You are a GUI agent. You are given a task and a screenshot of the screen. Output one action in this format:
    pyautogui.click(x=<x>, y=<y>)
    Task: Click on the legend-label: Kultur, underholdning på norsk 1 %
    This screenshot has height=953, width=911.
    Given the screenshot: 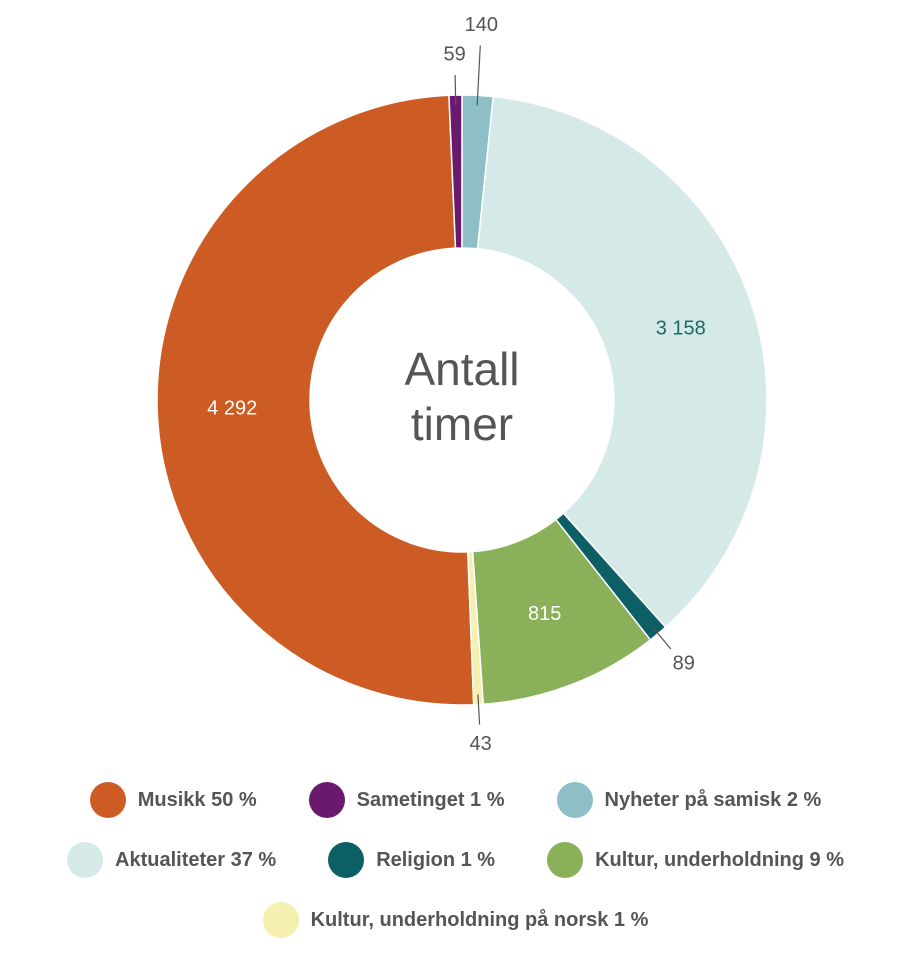 What is the action you would take?
    pyautogui.click(x=479, y=919)
    